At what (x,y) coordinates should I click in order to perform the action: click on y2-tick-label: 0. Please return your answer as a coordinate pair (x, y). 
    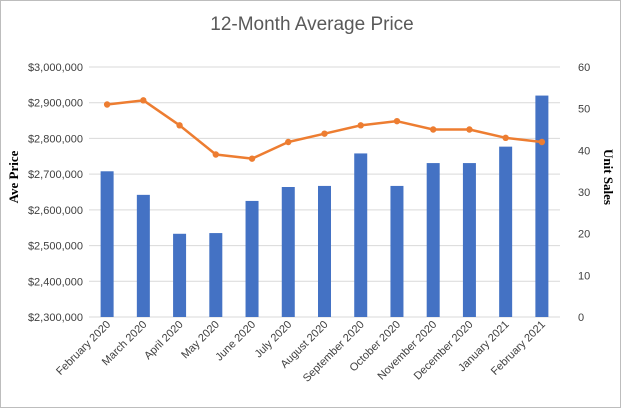
    Looking at the image, I should click on (581, 318).